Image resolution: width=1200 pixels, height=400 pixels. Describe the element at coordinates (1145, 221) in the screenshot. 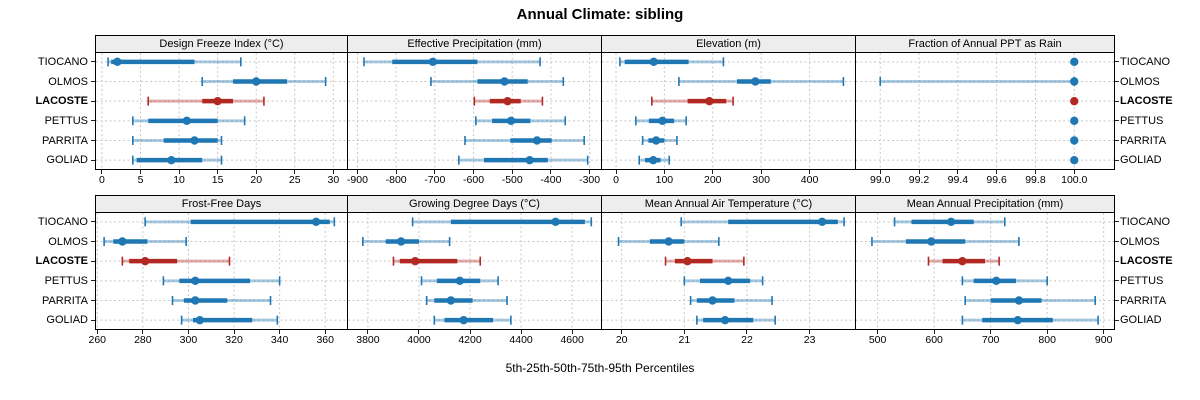

I see `row-label-right-tiocano: TIOCANO` at that location.